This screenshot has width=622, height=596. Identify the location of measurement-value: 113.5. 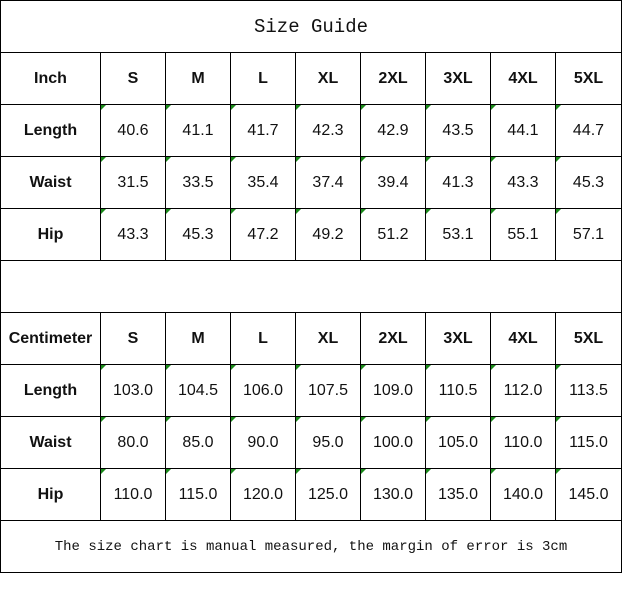
(588, 390).